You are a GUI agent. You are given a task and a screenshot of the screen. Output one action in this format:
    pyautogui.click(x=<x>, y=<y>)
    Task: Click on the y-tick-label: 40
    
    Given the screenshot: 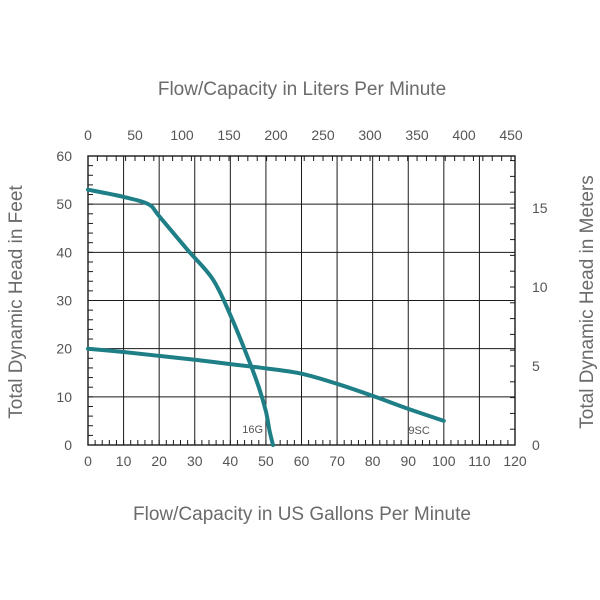 What is the action you would take?
    pyautogui.click(x=64, y=252)
    